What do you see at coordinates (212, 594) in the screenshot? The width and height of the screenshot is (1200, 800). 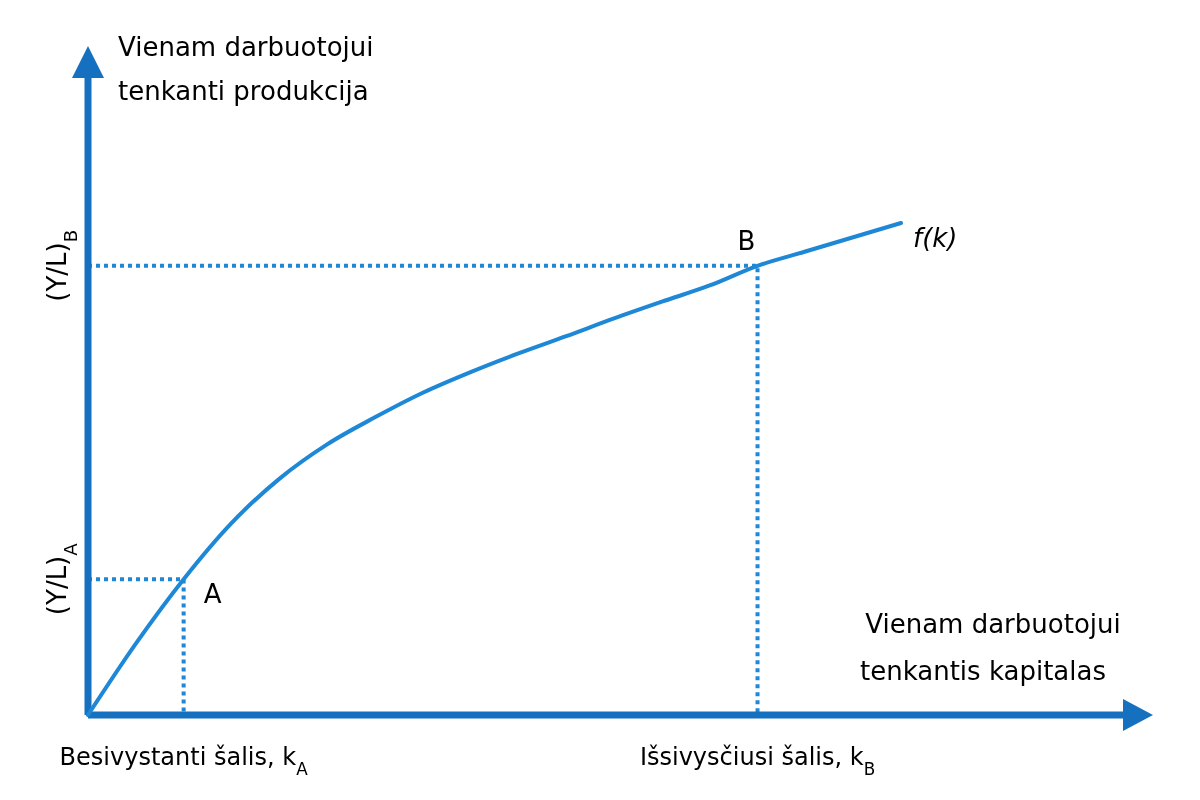 I see `annotation: A` at bounding box center [212, 594].